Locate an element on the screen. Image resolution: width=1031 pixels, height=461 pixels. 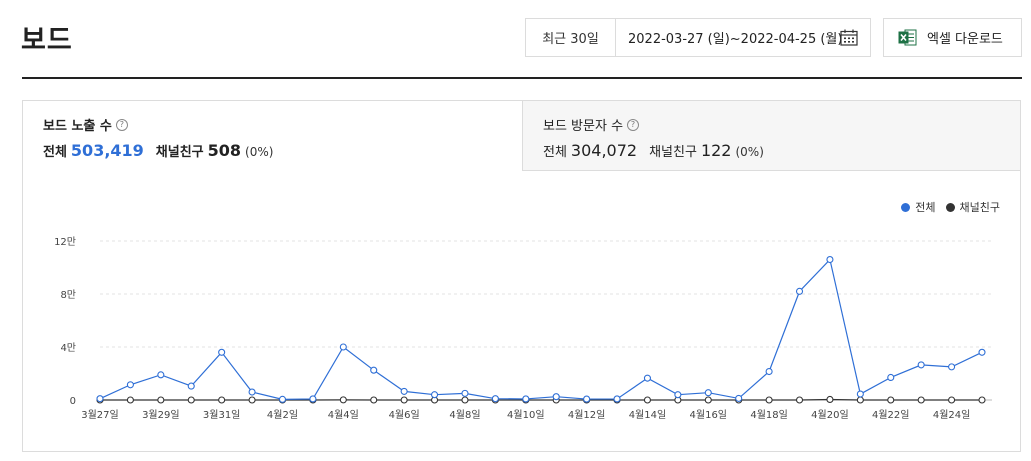
total-value: 304,072 is located at coordinates (604, 150).